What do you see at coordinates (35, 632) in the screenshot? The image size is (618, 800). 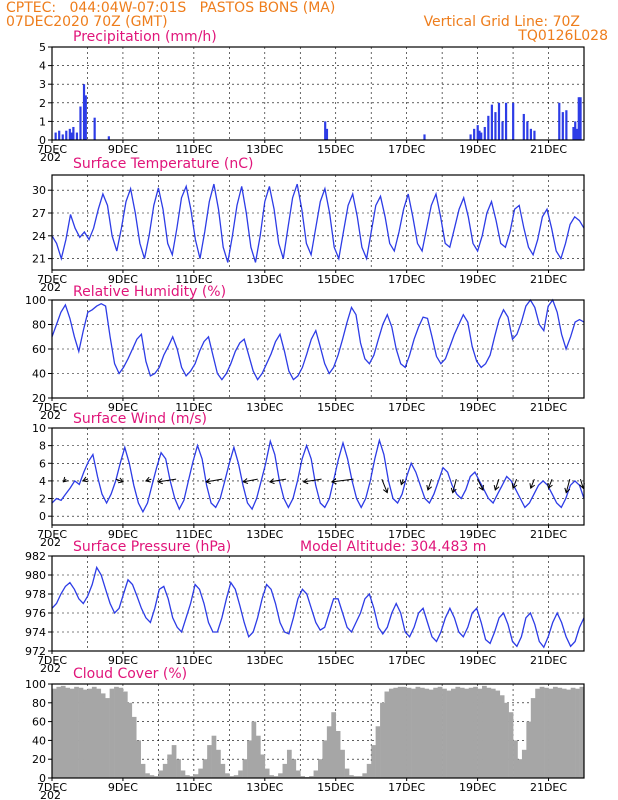 I see `y-tick-label: 974` at bounding box center [35, 632].